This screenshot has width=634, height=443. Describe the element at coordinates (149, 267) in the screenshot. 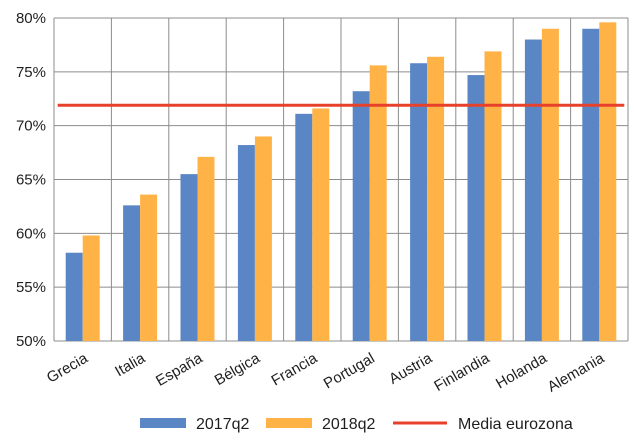

I see `bar-2018q2-Italia` at that location.